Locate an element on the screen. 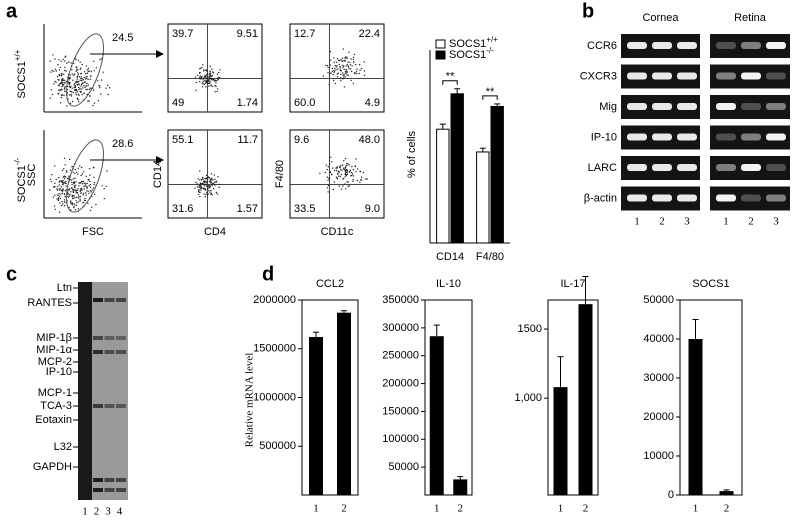  genotype-label: SOCS1+/+ is located at coordinates (20, 73).